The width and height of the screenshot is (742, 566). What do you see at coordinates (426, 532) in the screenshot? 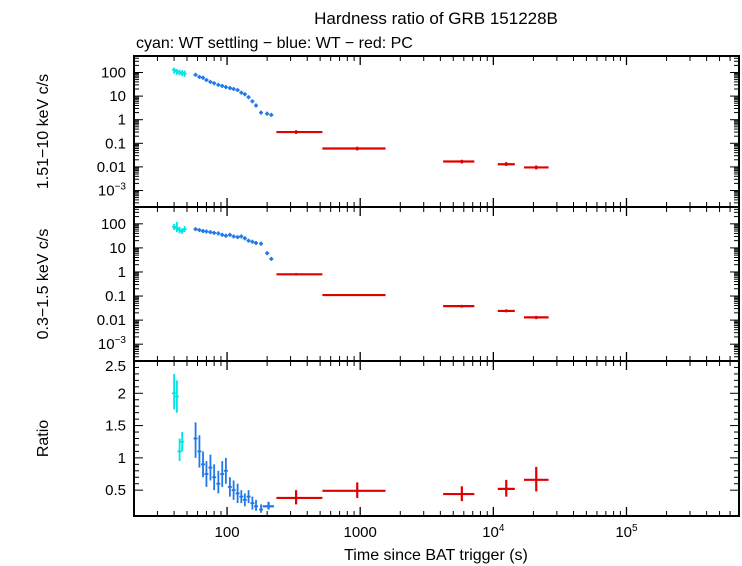
I see `x-tick-labels: 100 1000 10⁴ 10⁵` at bounding box center [426, 532].